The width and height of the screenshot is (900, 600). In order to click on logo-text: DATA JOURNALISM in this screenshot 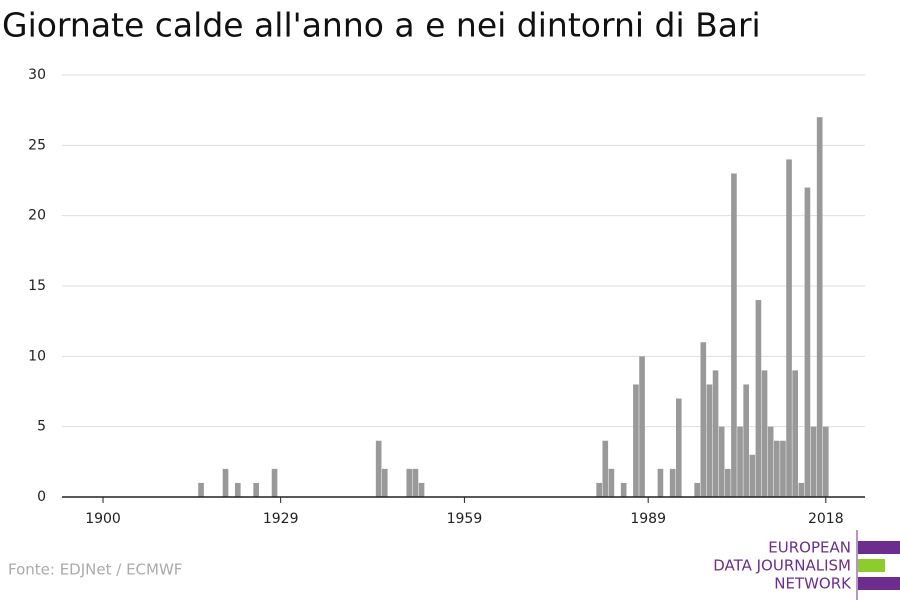, I will do `click(782, 566)`.